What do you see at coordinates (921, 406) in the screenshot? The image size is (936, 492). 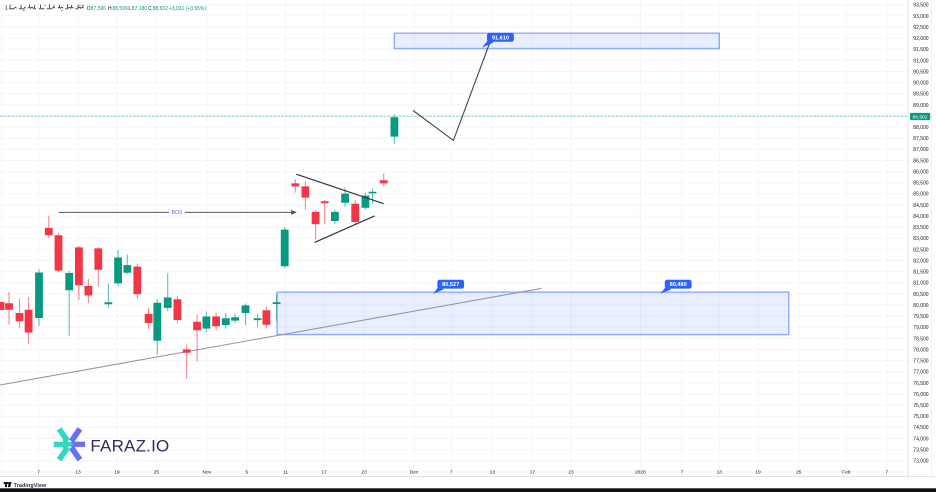 I see `svg-text: 75,500` at bounding box center [921, 406].